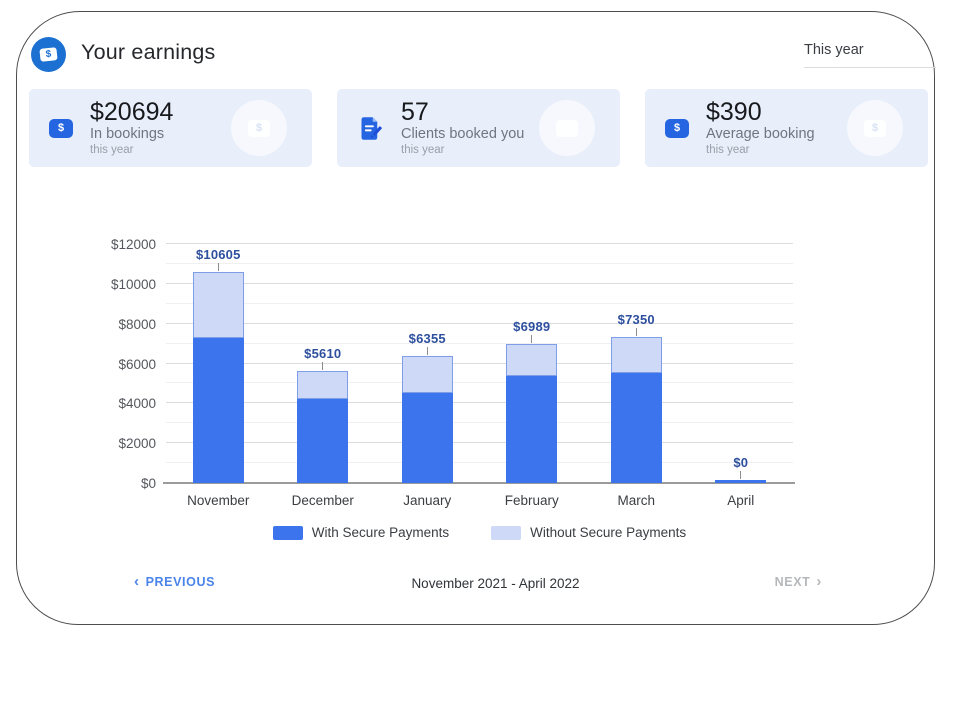 The width and height of the screenshot is (960, 720). I want to click on document-edit-icon, so click(371, 128).